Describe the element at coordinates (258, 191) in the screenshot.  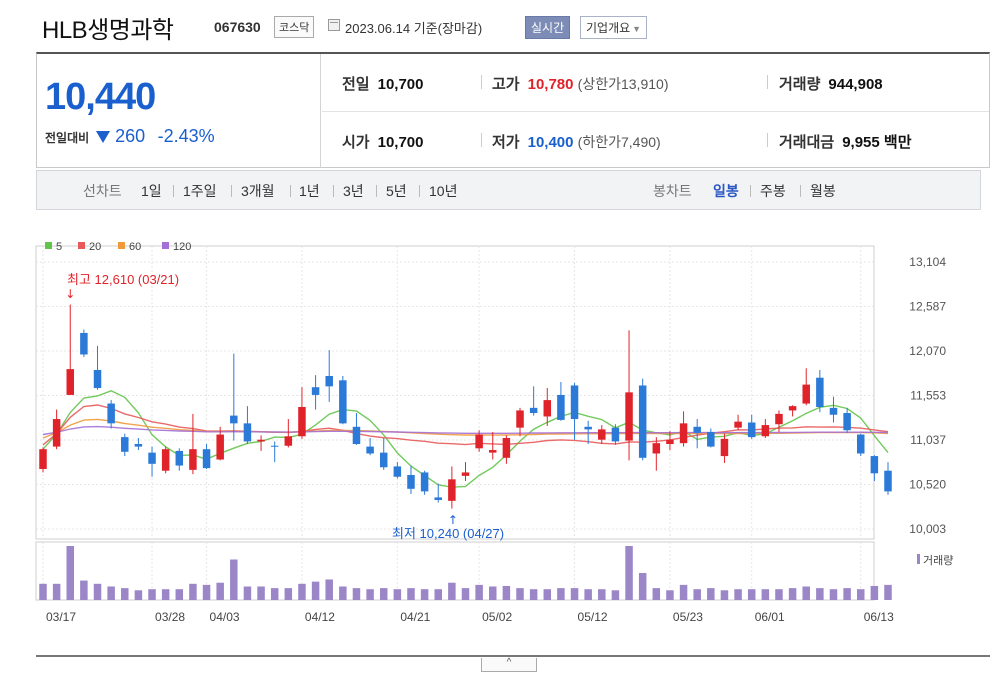
I see `period-3m: 3개월` at that location.